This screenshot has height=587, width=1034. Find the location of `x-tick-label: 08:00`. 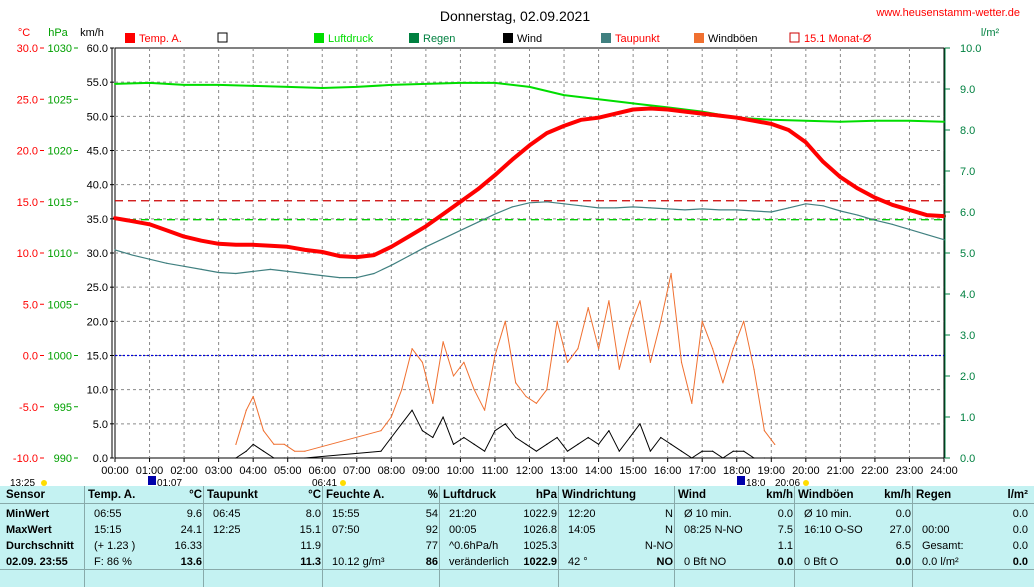

x-tick-label: 08:00 is located at coordinates (392, 471).